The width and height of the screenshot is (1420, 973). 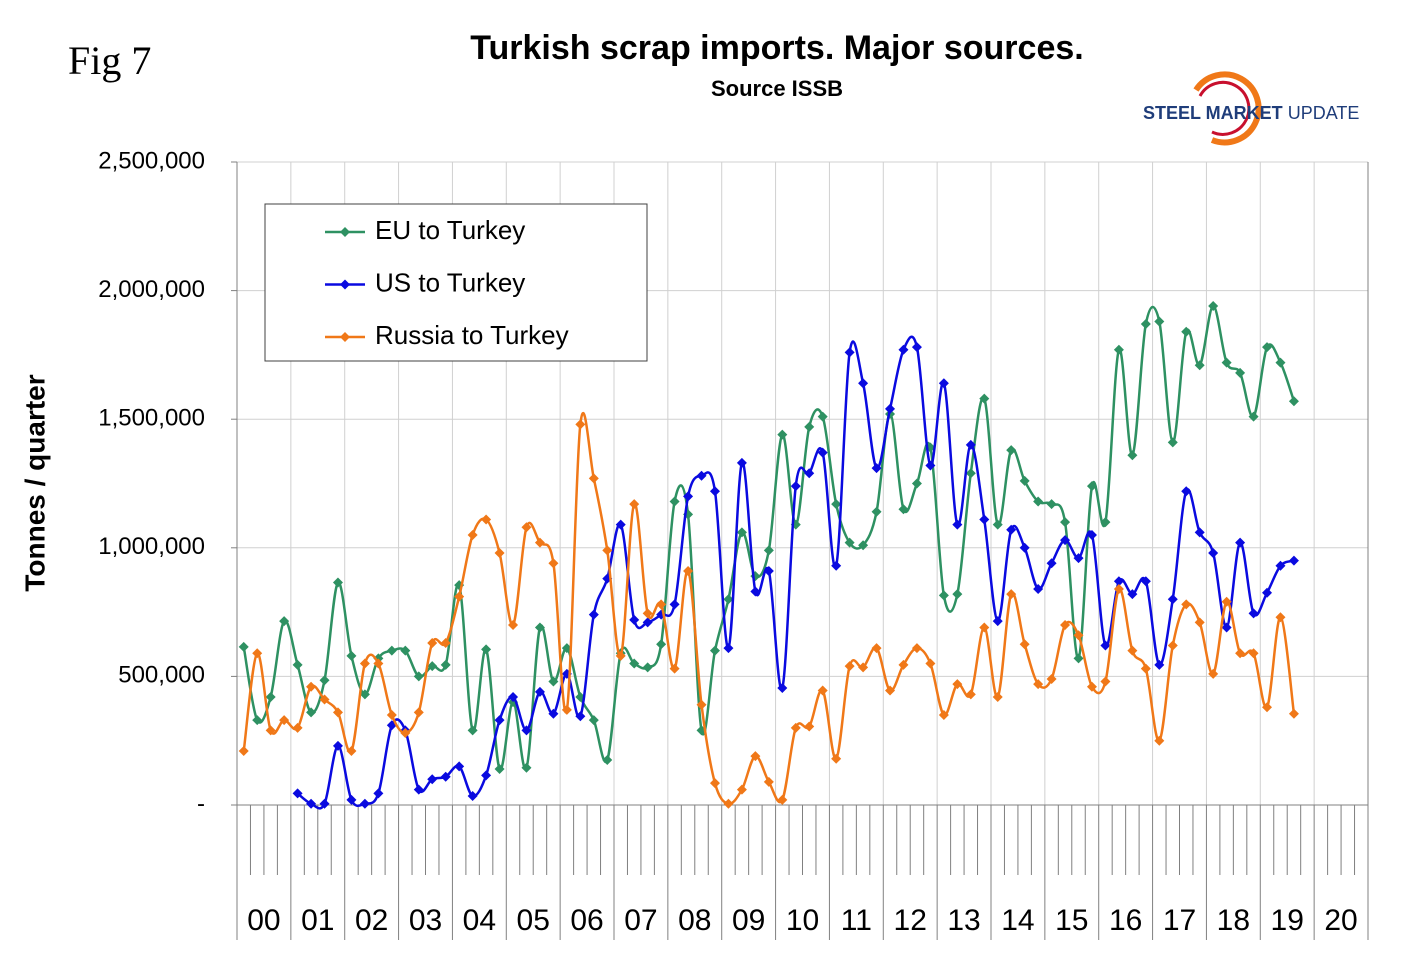 I want to click on x-group-label: 11, so click(x=856, y=920).